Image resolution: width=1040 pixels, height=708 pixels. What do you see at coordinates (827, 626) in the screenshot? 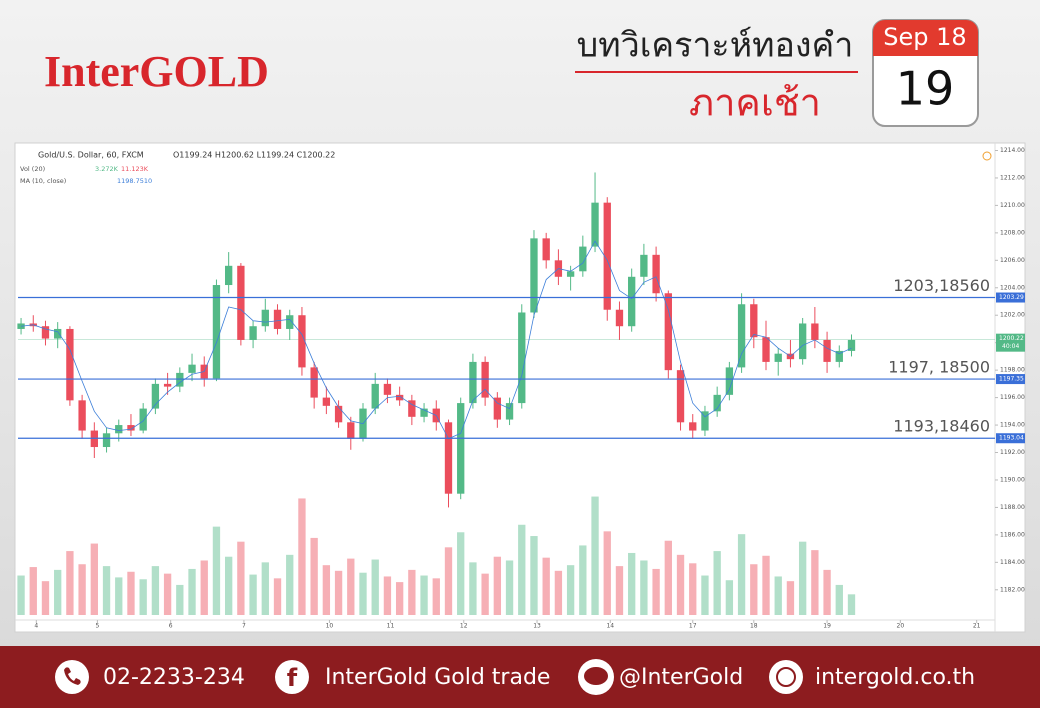
I see `x-tick-label: 19` at bounding box center [827, 626].